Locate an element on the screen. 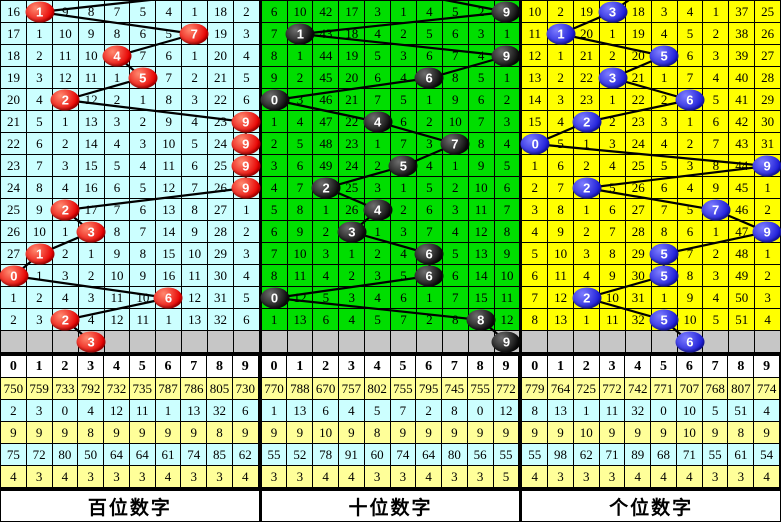 This screenshot has width=781, height=522. stat-cell: 750 is located at coordinates (14, 389).